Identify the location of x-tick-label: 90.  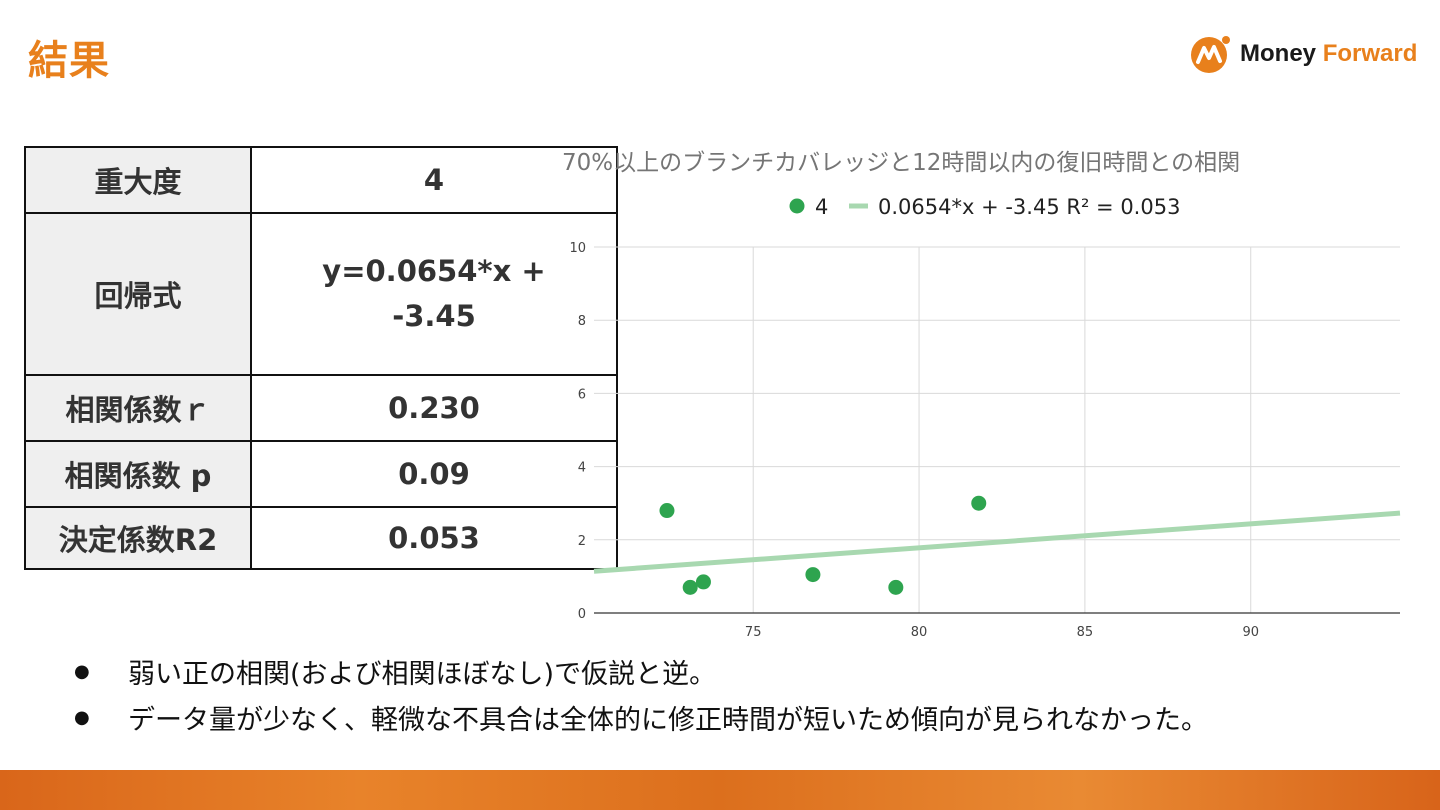
(1250, 632).